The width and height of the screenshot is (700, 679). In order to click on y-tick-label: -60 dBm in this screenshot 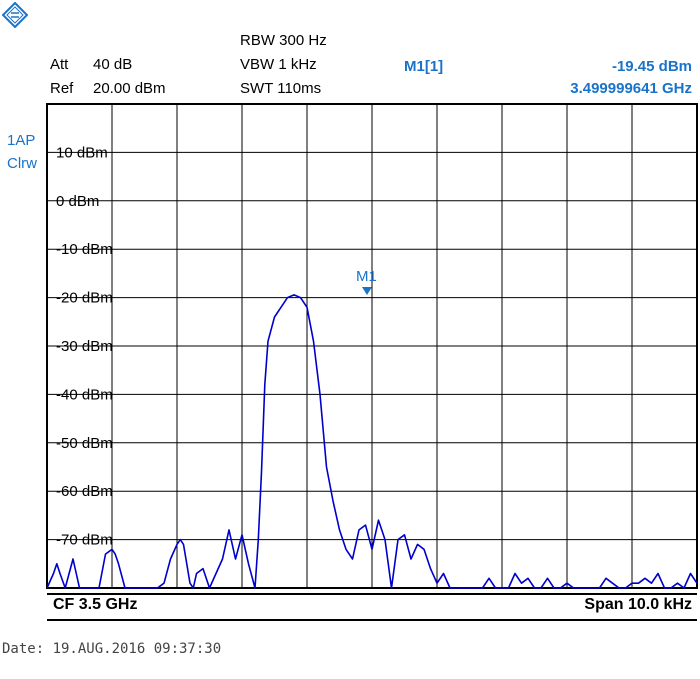, I will do `click(84, 491)`.